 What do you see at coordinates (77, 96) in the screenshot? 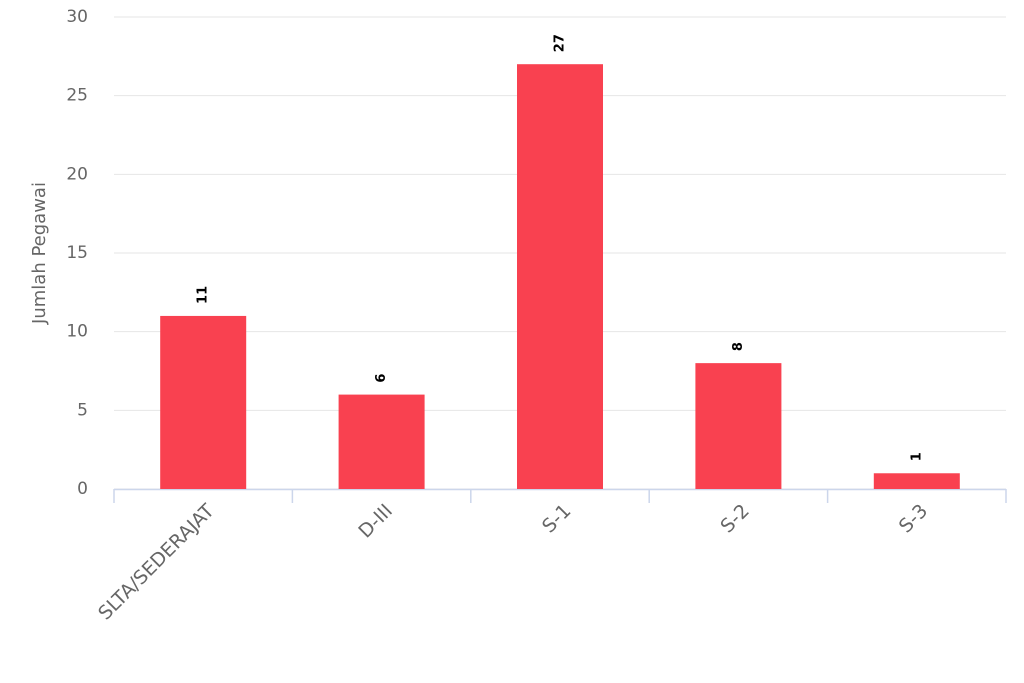
I see `y-tick-label: 25` at bounding box center [77, 96].